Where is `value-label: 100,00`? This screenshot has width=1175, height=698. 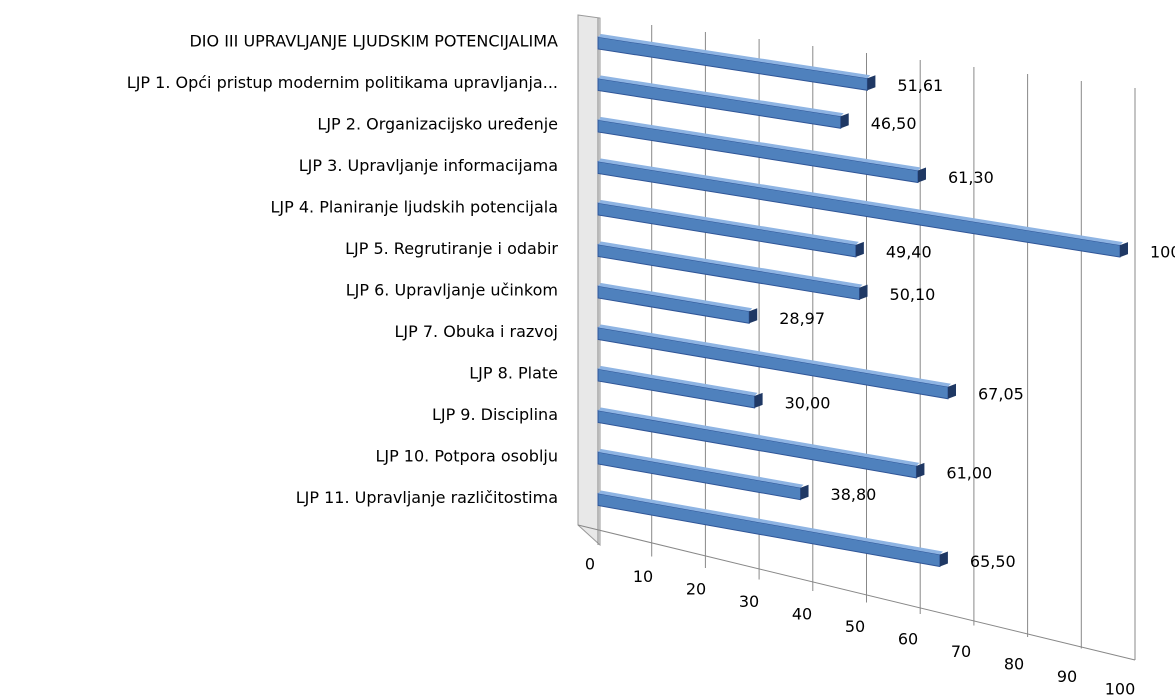
value-label: 100,00 is located at coordinates (1162, 252).